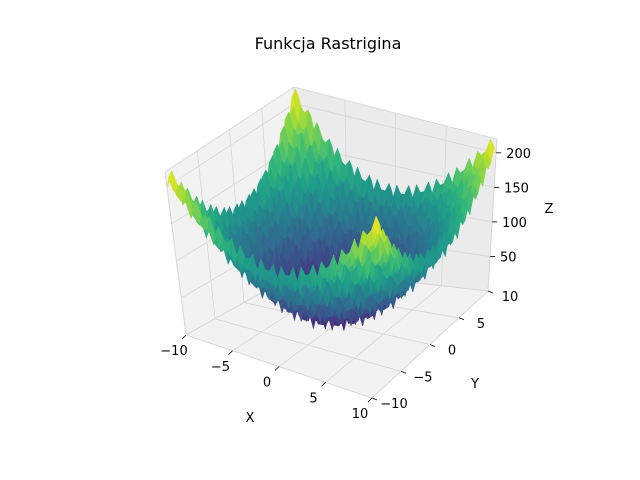 The image size is (640, 480). Describe the element at coordinates (173, 351) in the screenshot. I see `x-tick-label: −10` at that location.